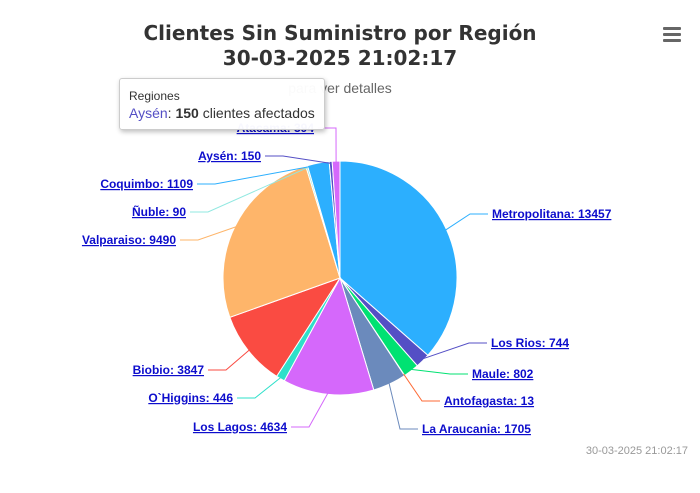 This screenshot has width=700, height=493. I want to click on connector-aysen, so click(298, 159).